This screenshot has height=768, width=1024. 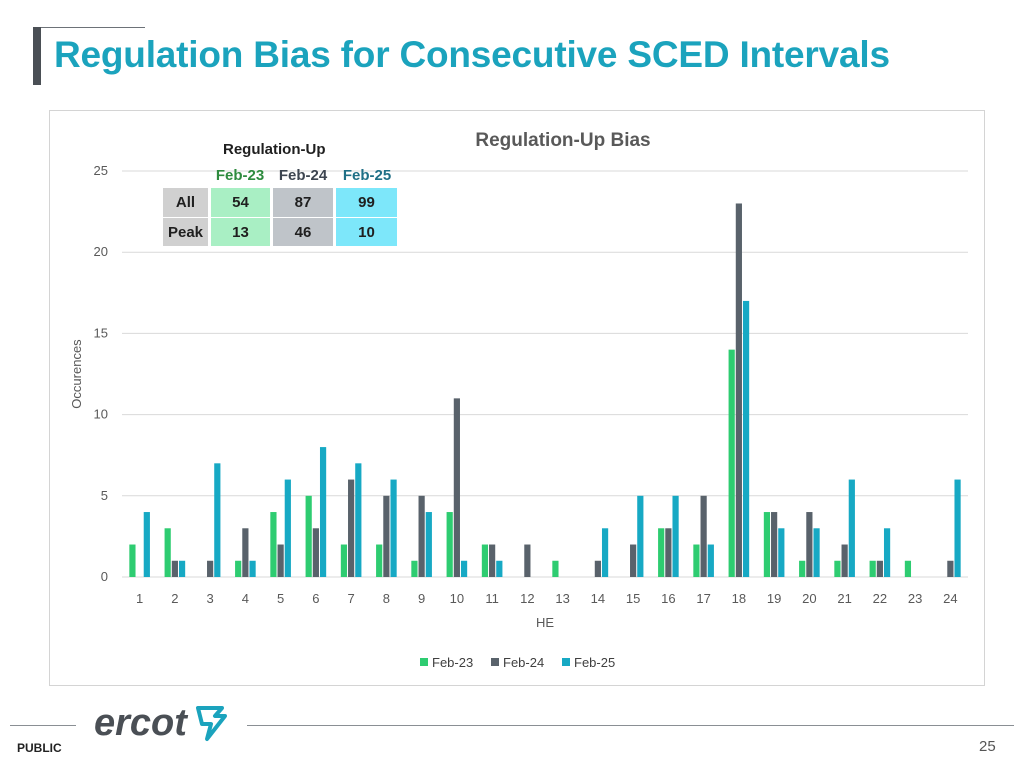 What do you see at coordinates (987, 746) in the screenshot?
I see `page-number: 25` at bounding box center [987, 746].